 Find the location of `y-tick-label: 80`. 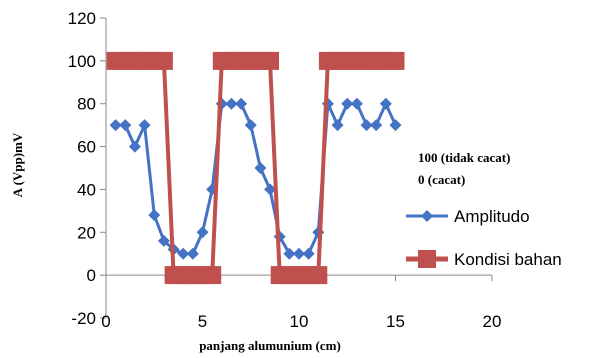

y-tick-label: 80 is located at coordinates (86, 104).